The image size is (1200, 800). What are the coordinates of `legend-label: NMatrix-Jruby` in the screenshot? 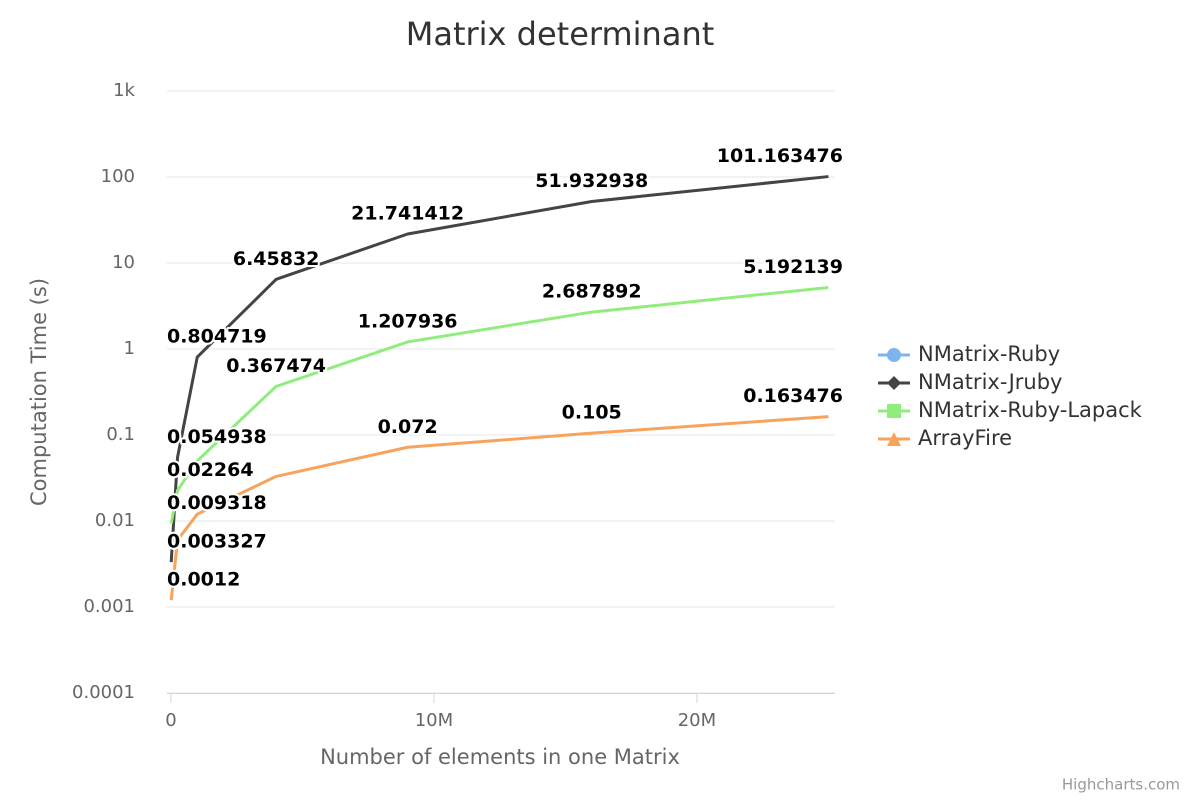 It's located at (990, 382).